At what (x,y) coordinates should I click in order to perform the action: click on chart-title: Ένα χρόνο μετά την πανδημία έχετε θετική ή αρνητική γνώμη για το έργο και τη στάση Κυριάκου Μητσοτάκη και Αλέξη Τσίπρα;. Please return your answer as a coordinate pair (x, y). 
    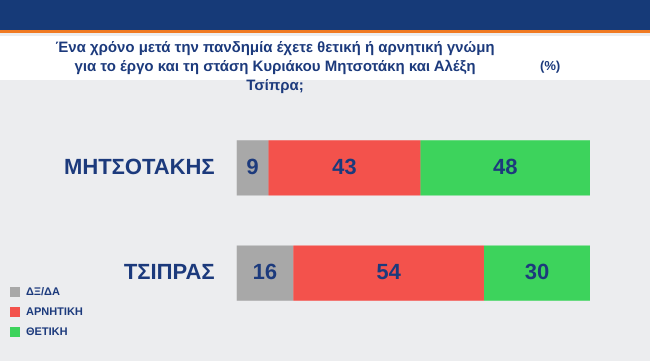
    Looking at the image, I should click on (275, 66).